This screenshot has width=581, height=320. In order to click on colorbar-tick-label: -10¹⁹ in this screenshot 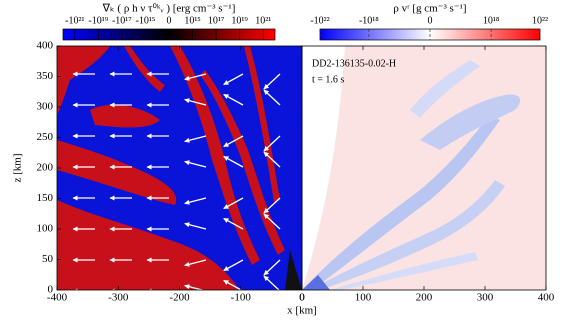, I will do `click(98, 20)`.